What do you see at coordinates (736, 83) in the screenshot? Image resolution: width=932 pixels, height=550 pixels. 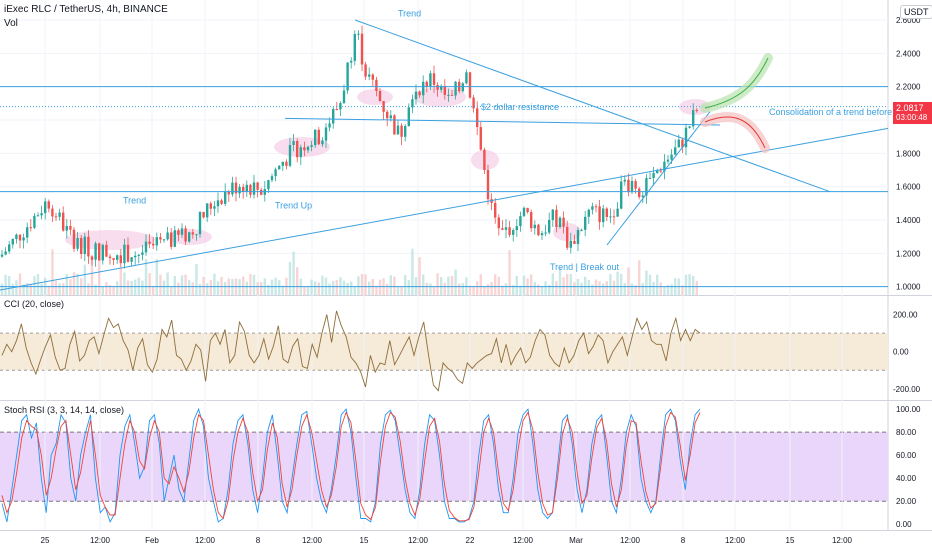 I see `bullish-projection` at bounding box center [736, 83].